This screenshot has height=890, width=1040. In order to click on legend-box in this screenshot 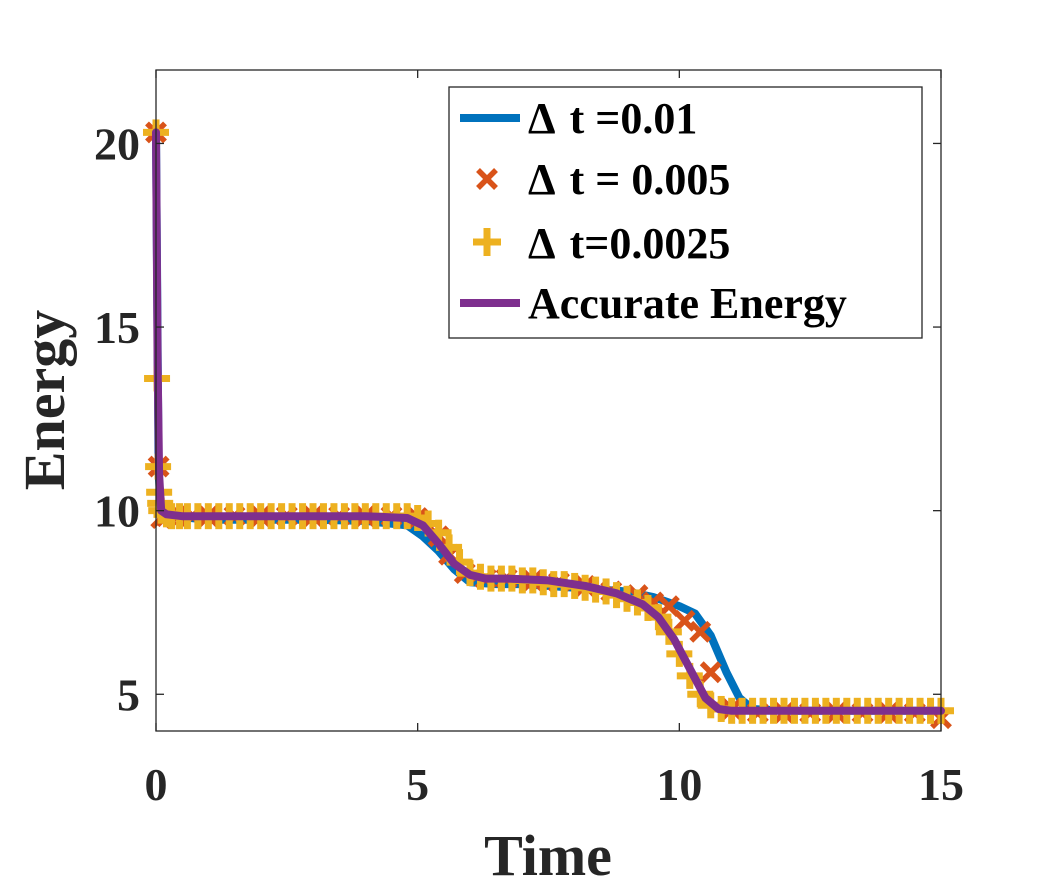, I will do `click(685, 212)`.